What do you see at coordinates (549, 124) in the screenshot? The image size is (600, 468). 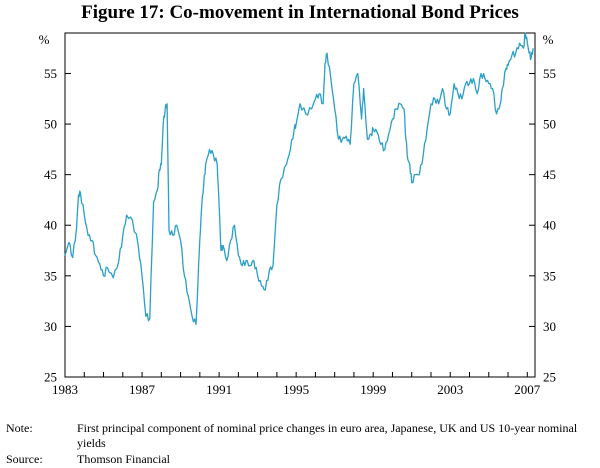 I see `y-tick-label-right: 50` at bounding box center [549, 124].